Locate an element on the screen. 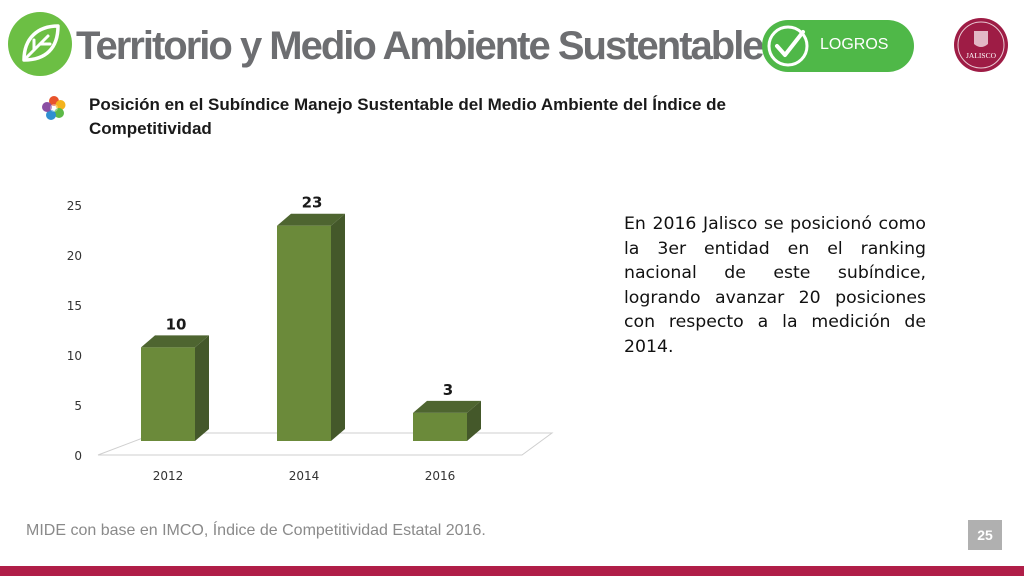  data-label: 10 is located at coordinates (176, 324).